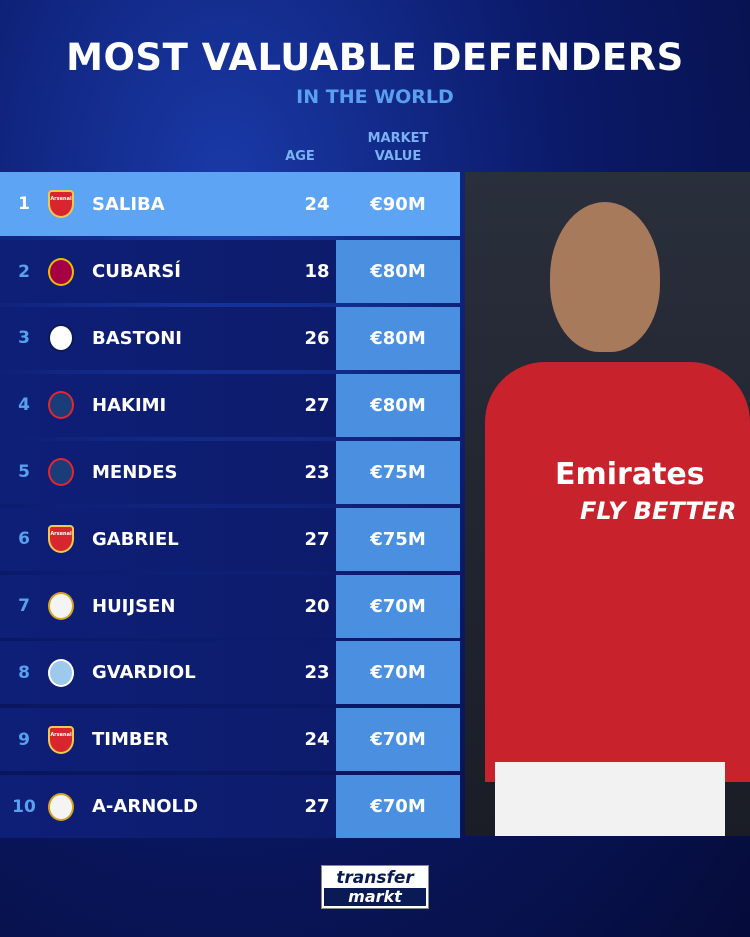 Image resolution: width=750 pixels, height=937 pixels. I want to click on rank: 6, so click(24, 539).